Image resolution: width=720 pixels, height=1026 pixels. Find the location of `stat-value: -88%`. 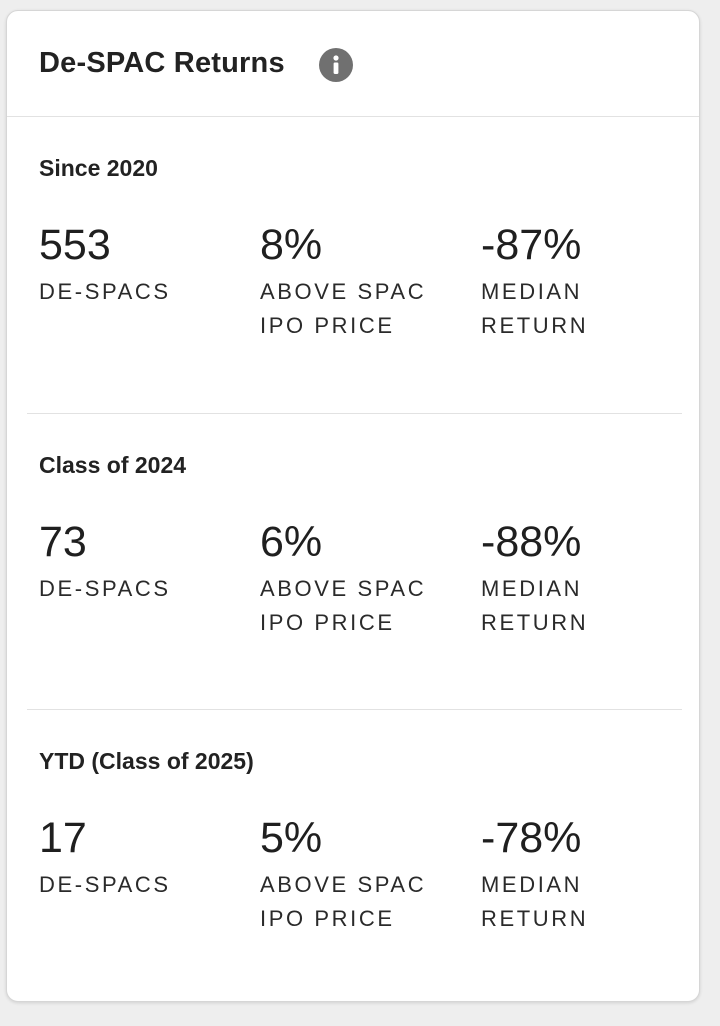

stat-value: -88% is located at coordinates (531, 542).